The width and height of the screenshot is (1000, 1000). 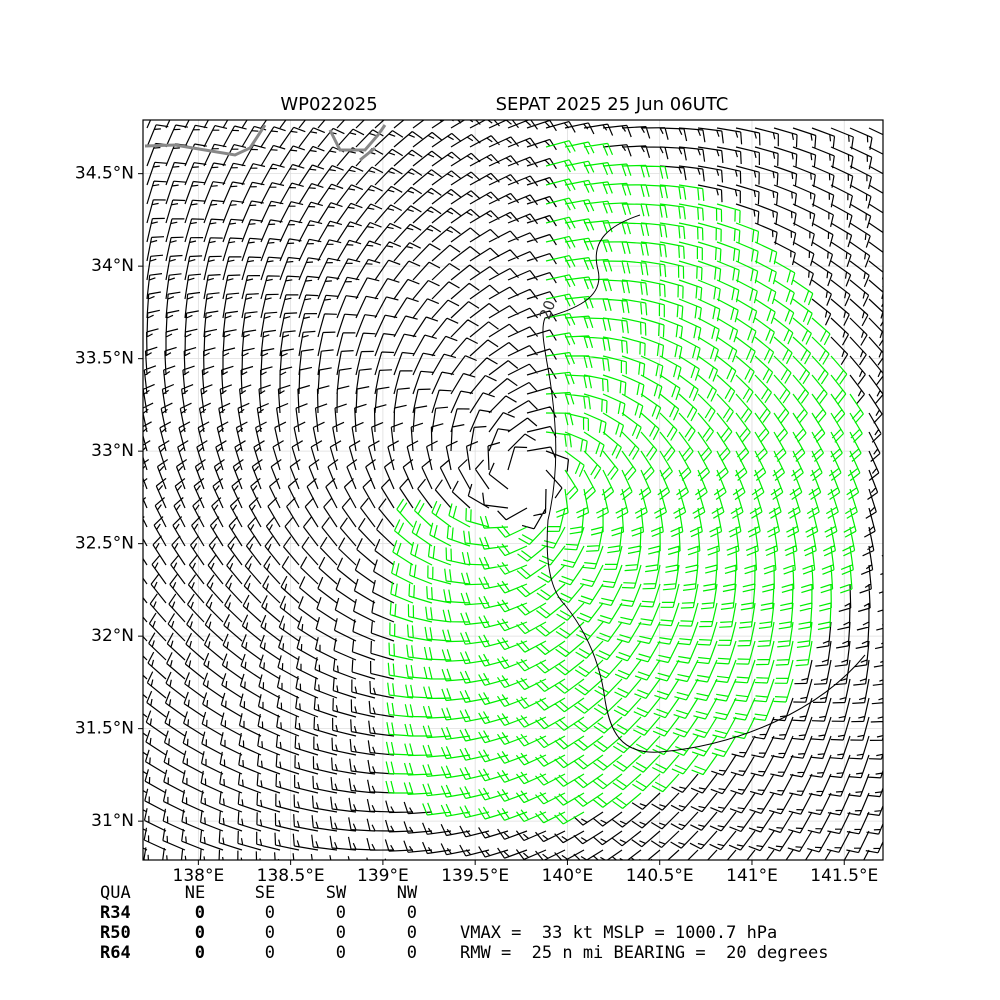 I want to click on contour-label: 20, so click(x=547, y=310).